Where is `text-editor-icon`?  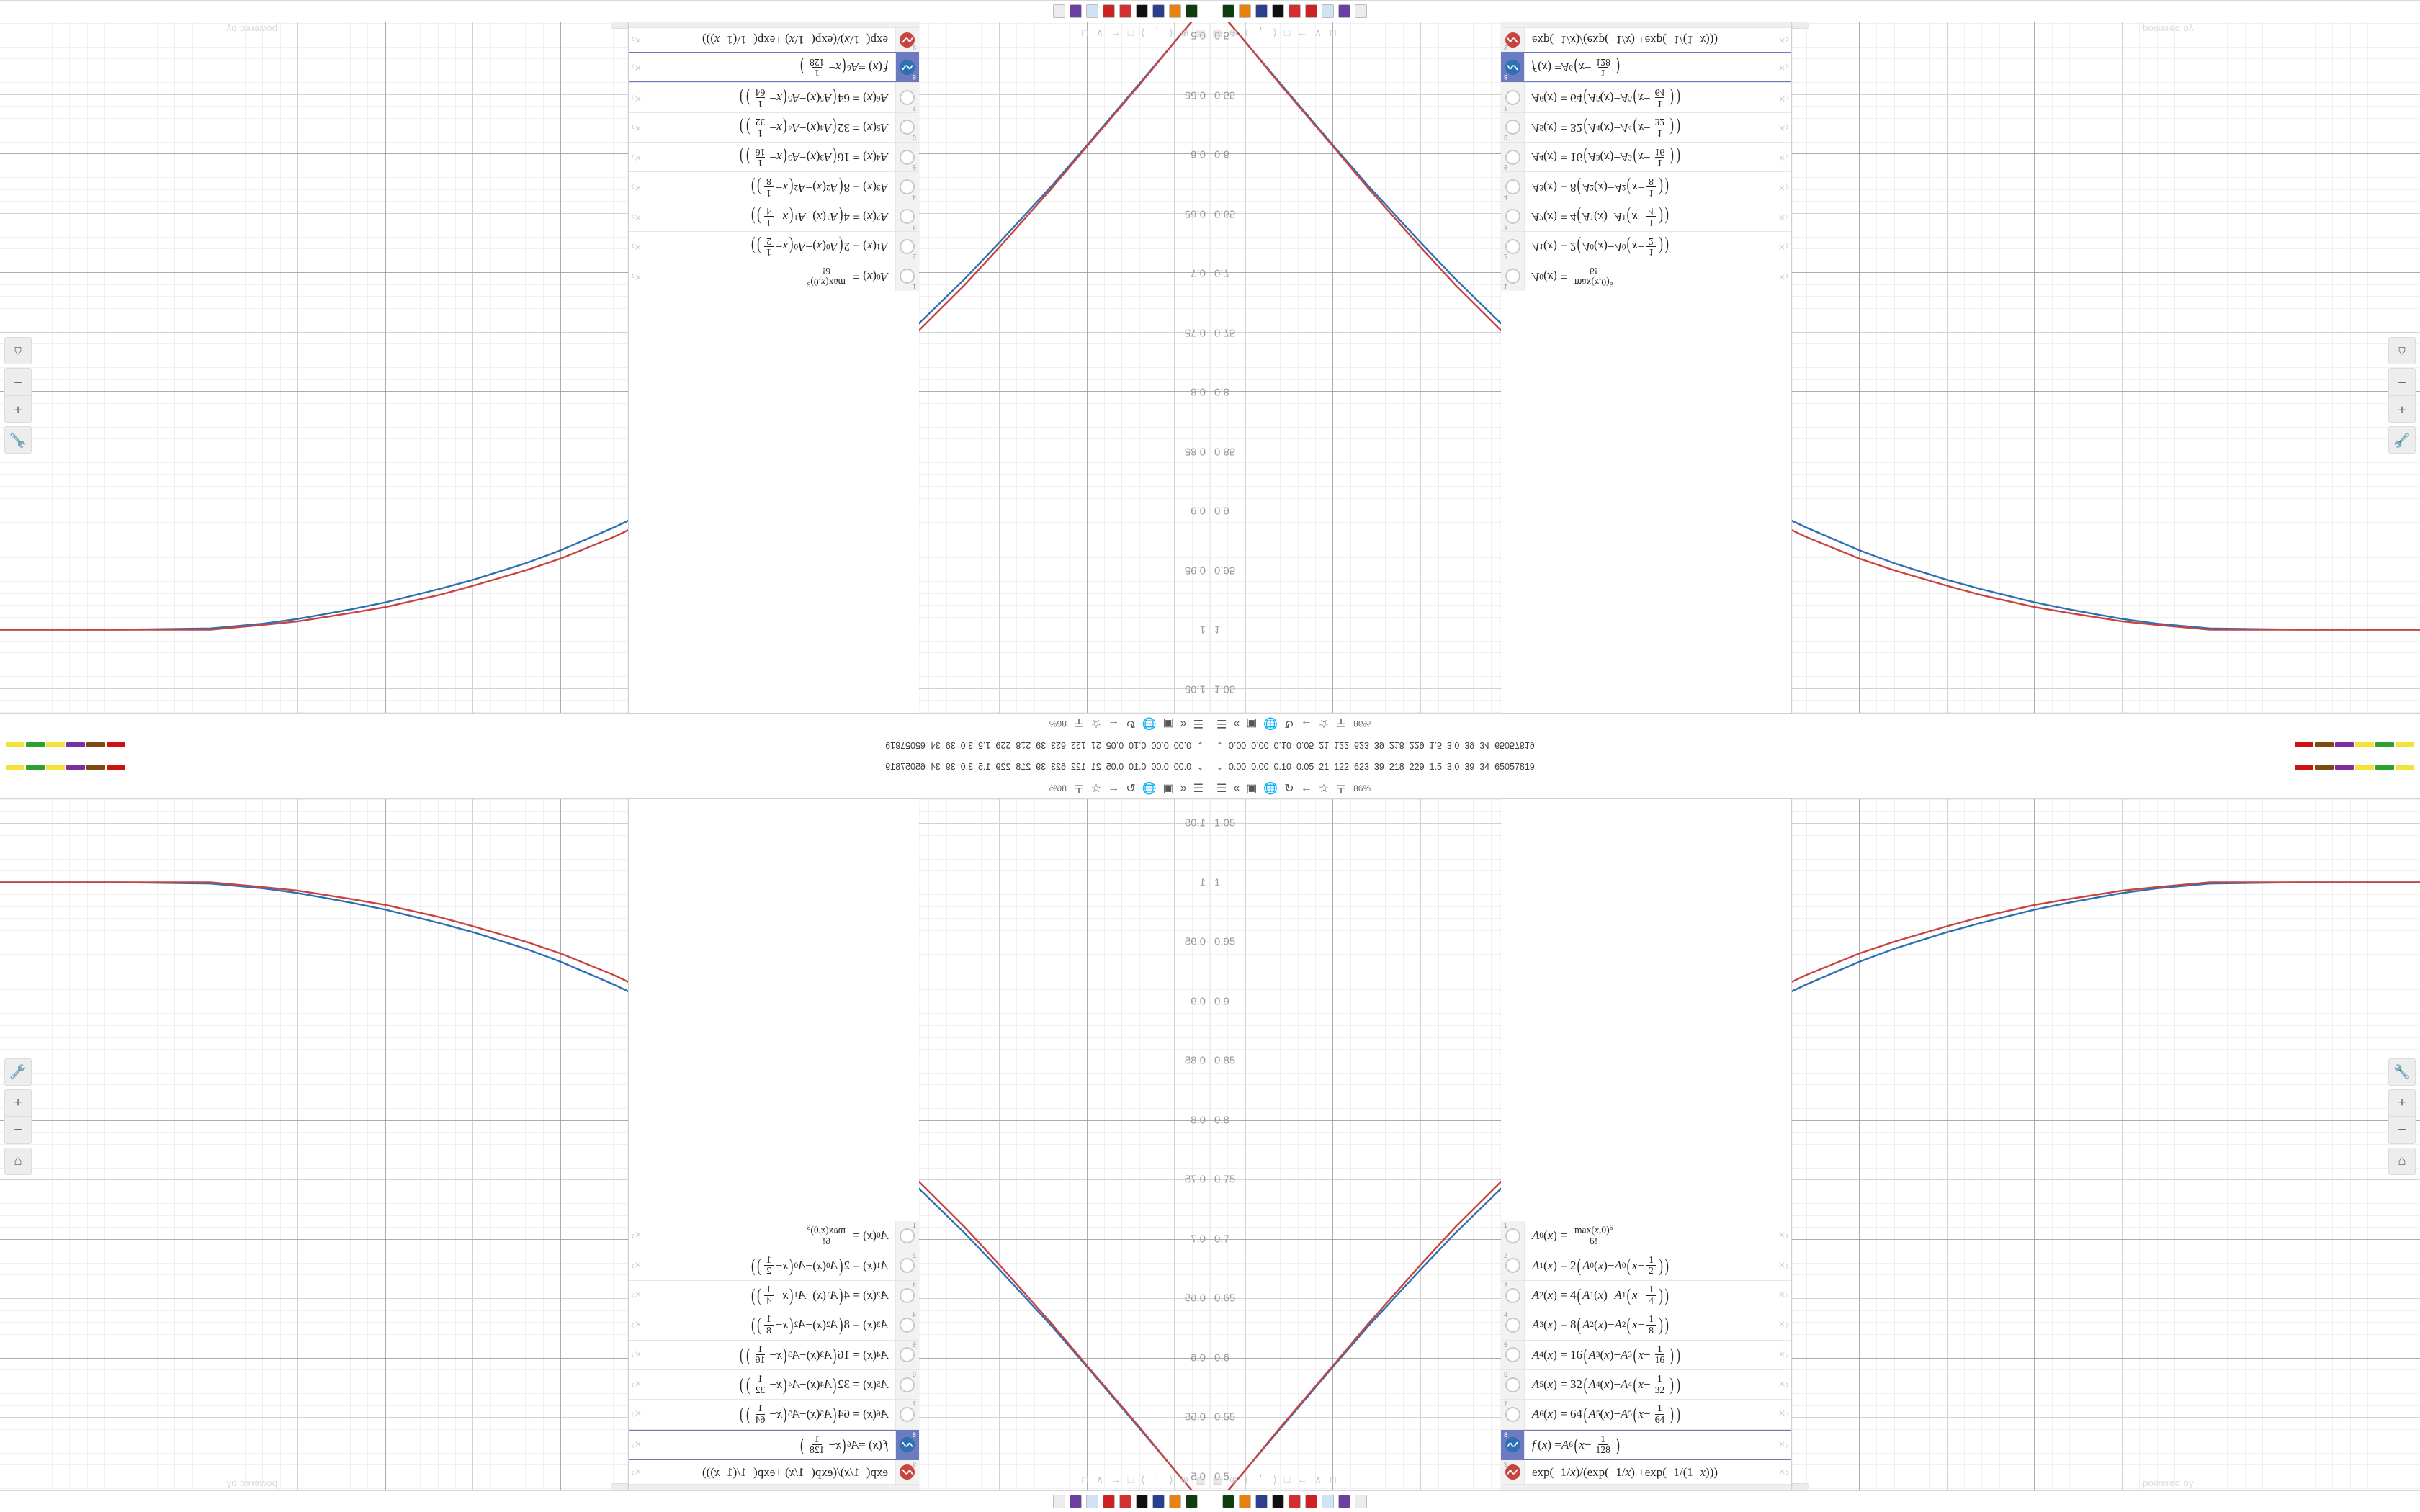
text-editor-icon is located at coordinates (1092, 11).